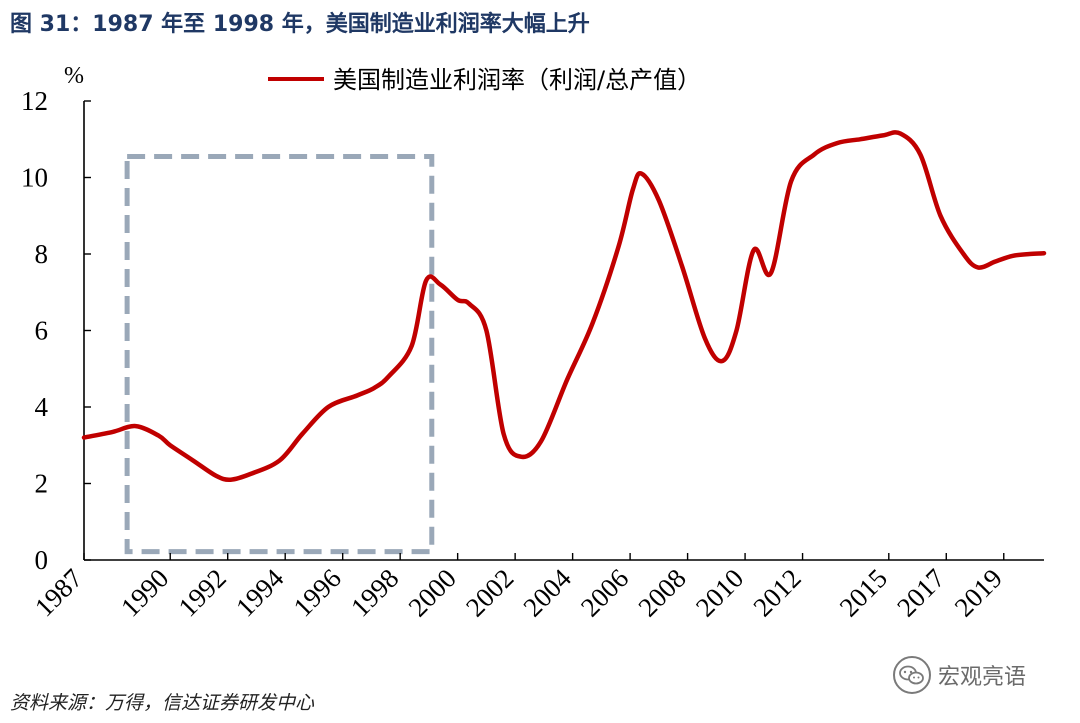 The width and height of the screenshot is (1080, 723). Describe the element at coordinates (920, 592) in the screenshot. I see `x-tick-label: 2017` at that location.